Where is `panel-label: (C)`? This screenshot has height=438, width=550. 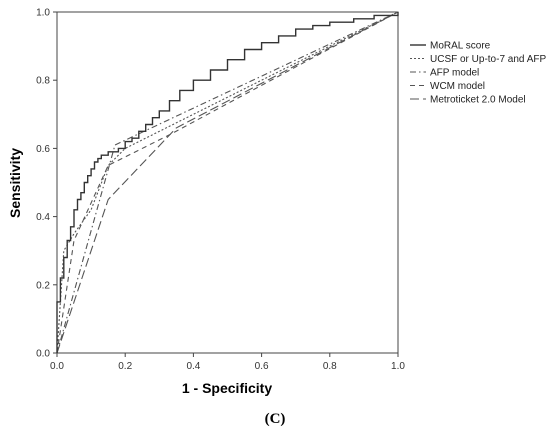
panel-label: (C) is located at coordinates (275, 419).